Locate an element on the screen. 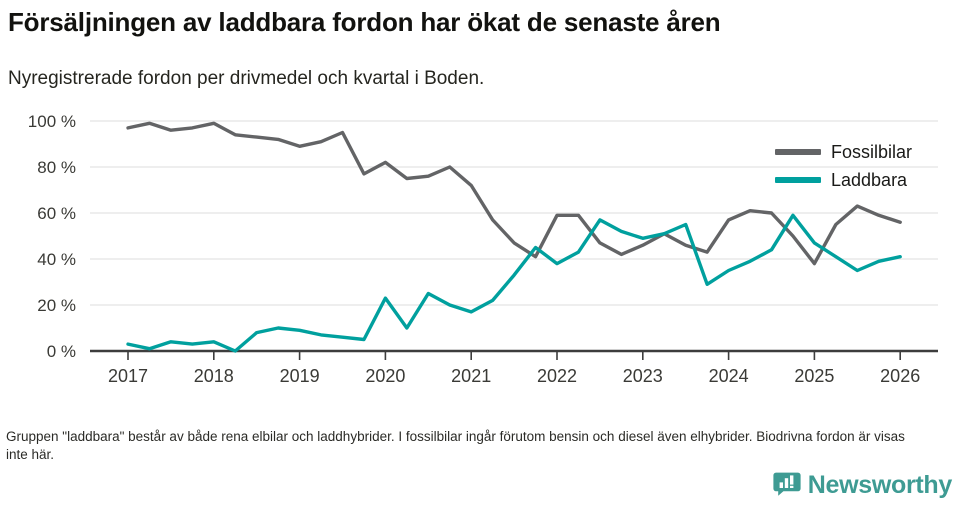 This screenshot has width=960, height=505. y-axis-tick-label: 40 % is located at coordinates (56, 259).